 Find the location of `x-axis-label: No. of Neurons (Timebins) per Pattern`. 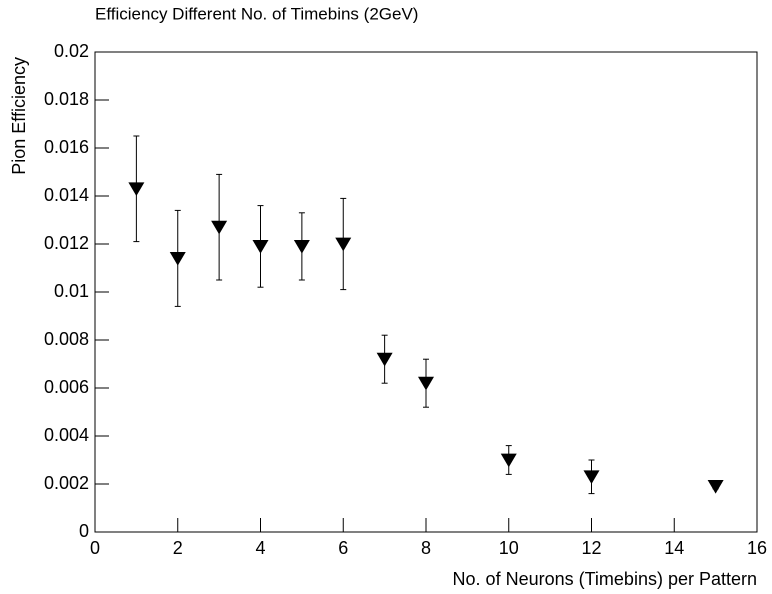

x-axis-label: No. of Neurons (Timebins) per Pattern is located at coordinates (605, 579).